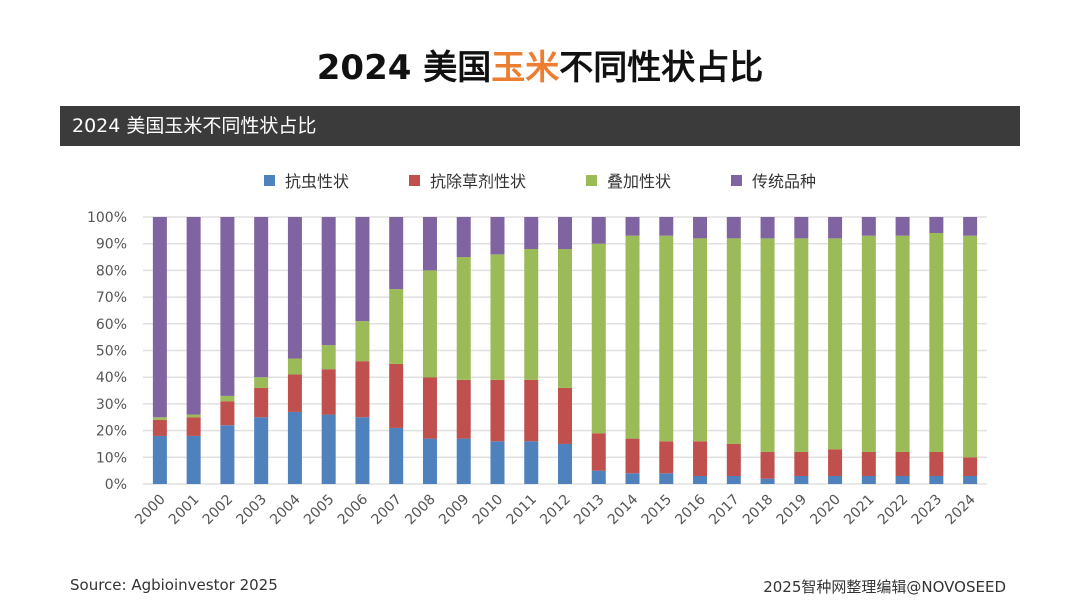 This screenshot has width=1080, height=608. I want to click on x-tick-label: 2004, so click(285, 509).